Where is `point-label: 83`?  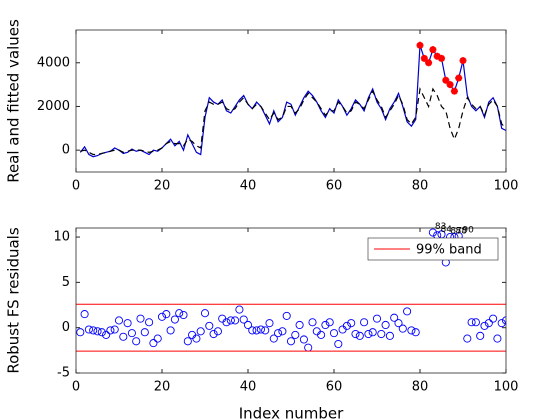
point-label: 83 is located at coordinates (440, 227).